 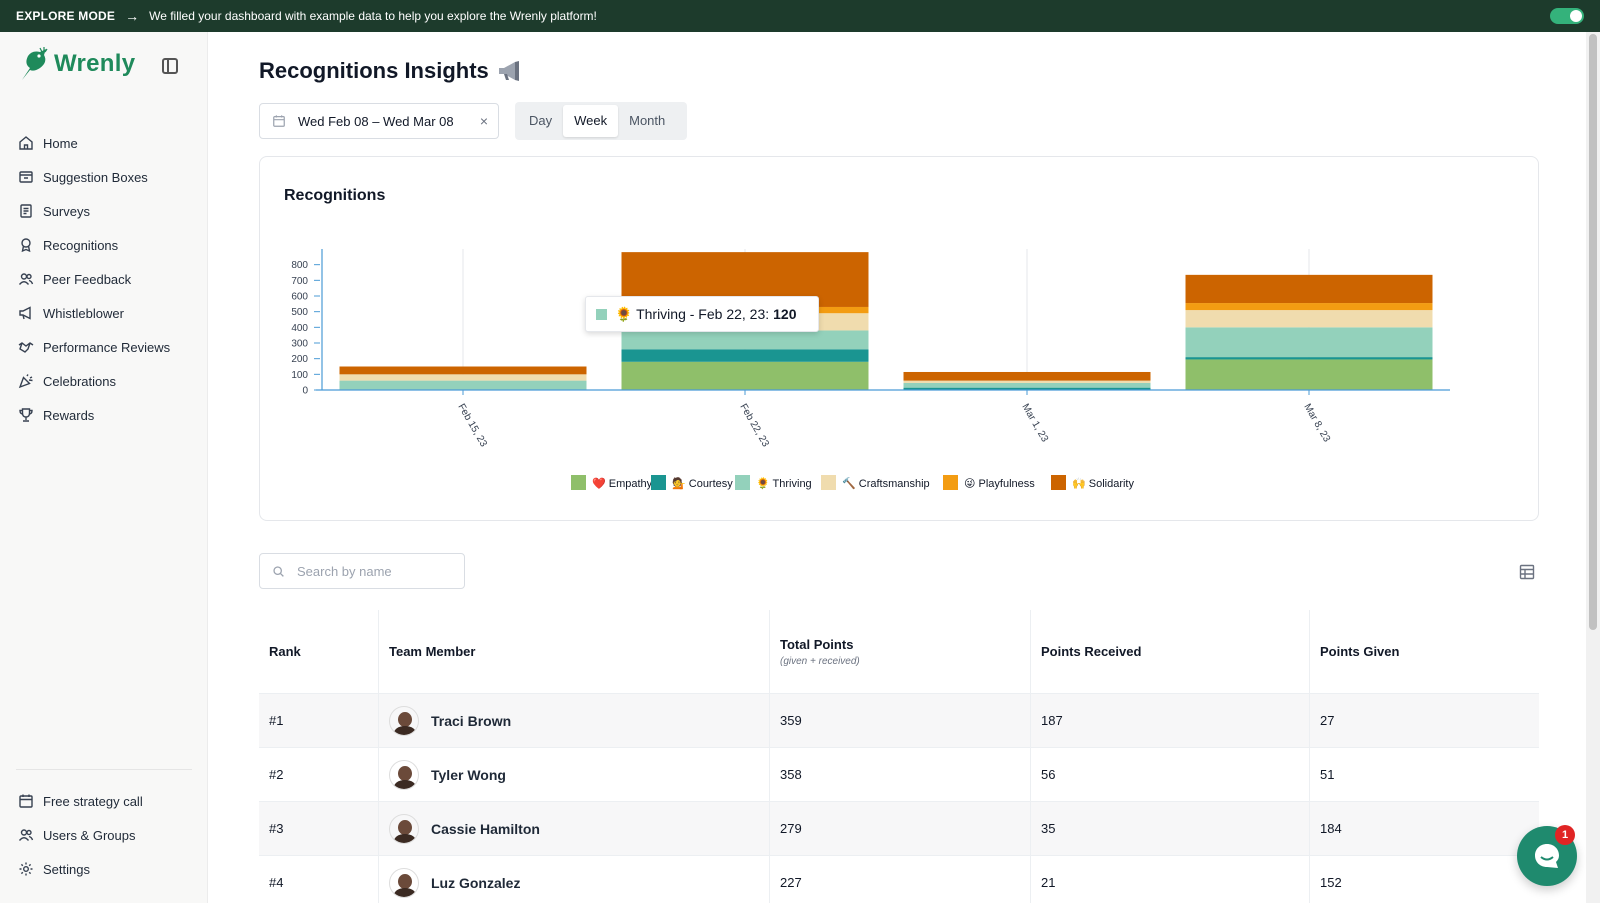 What do you see at coordinates (26, 143) in the screenshot?
I see `home-icon` at bounding box center [26, 143].